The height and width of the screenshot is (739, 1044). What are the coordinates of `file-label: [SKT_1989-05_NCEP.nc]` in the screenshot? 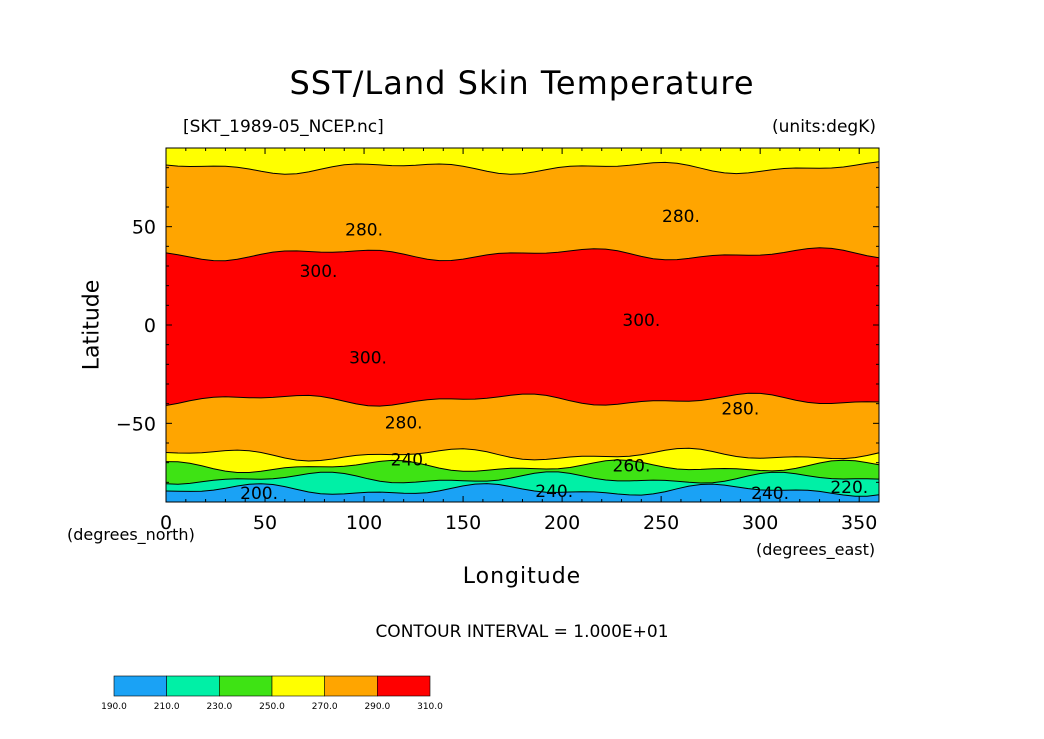 It's located at (283, 127).